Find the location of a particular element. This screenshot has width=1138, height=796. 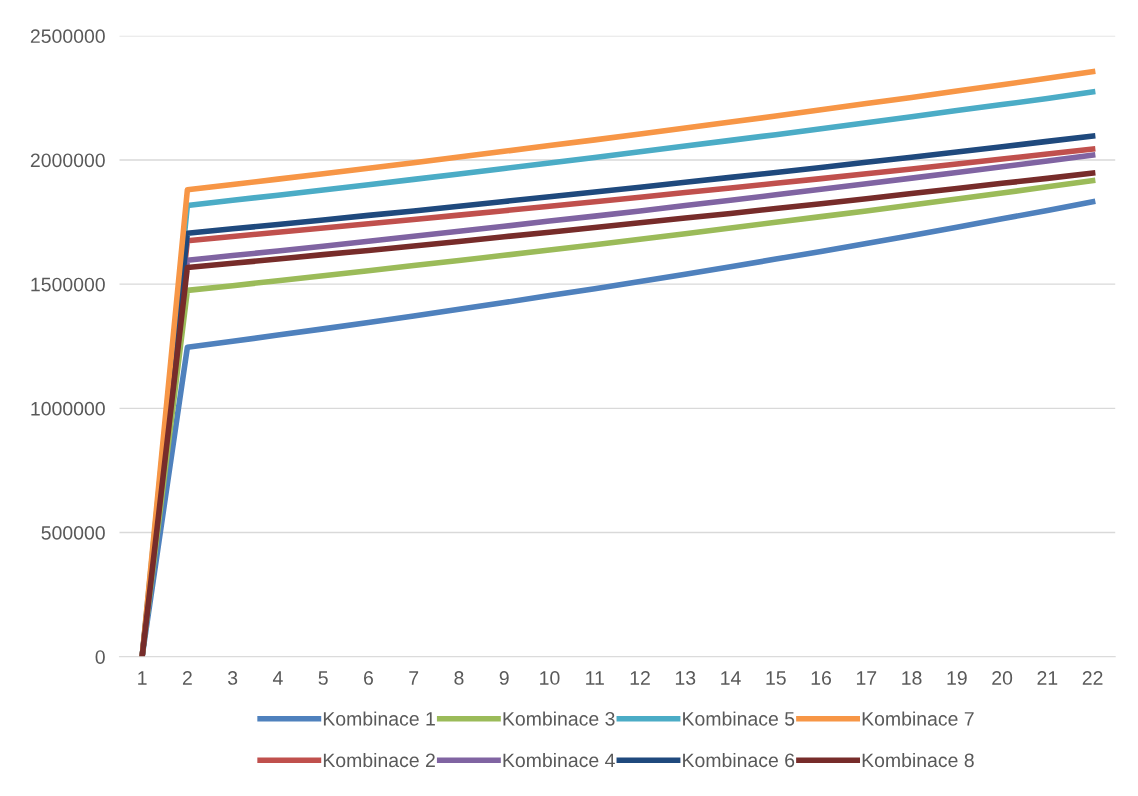

legend-label: Kombinace 1 is located at coordinates (379, 718).